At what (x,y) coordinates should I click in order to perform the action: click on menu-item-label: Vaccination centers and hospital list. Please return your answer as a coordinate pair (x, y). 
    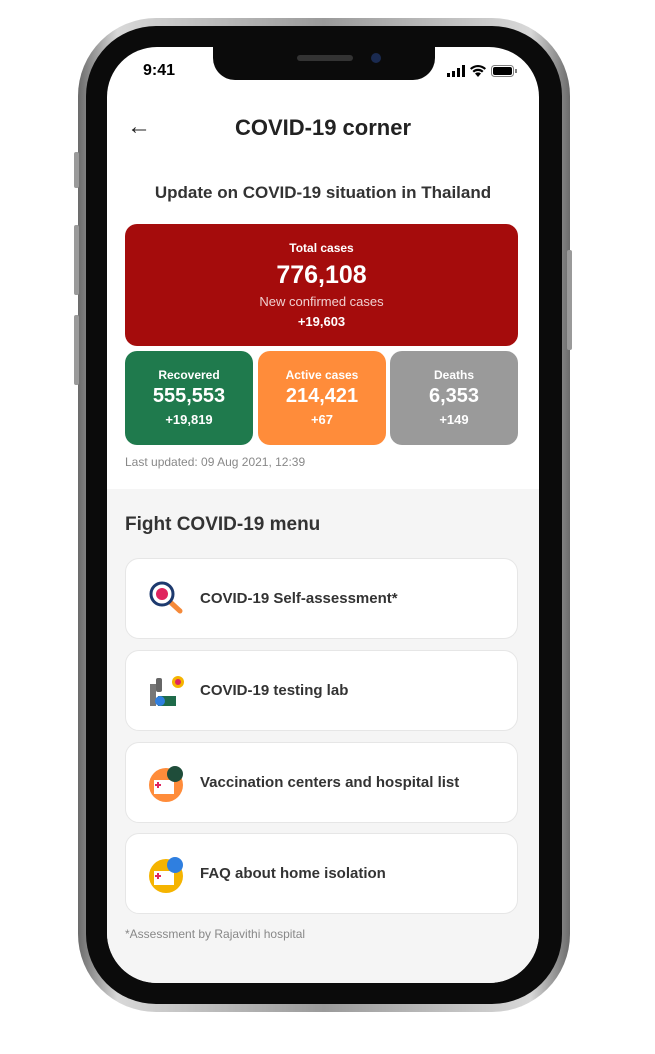
    Looking at the image, I should click on (330, 782).